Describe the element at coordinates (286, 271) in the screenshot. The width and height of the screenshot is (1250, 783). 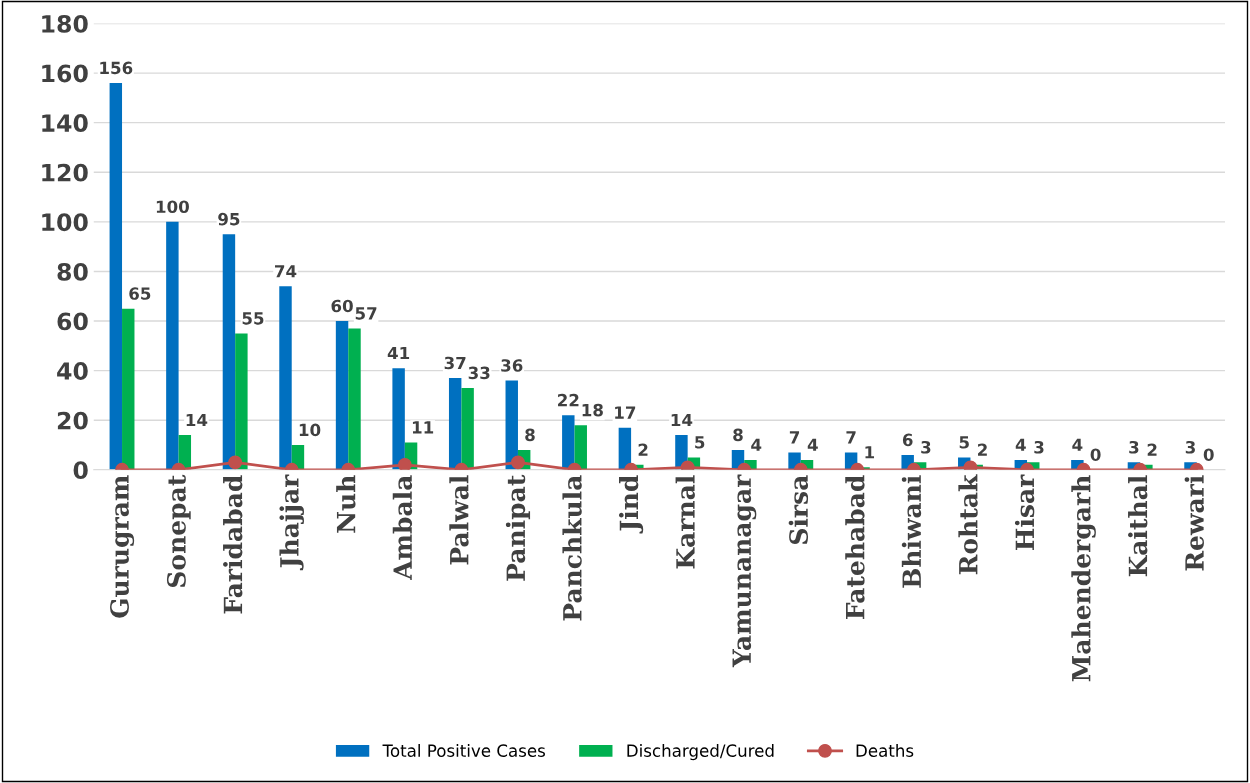
I see `data-label: 74` at that location.